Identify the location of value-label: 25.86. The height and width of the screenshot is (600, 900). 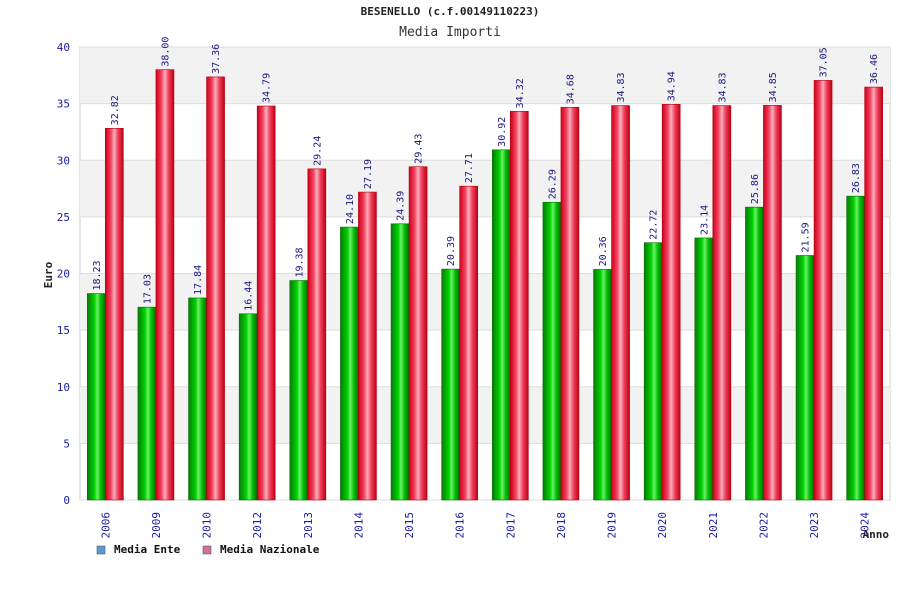
(755, 189).